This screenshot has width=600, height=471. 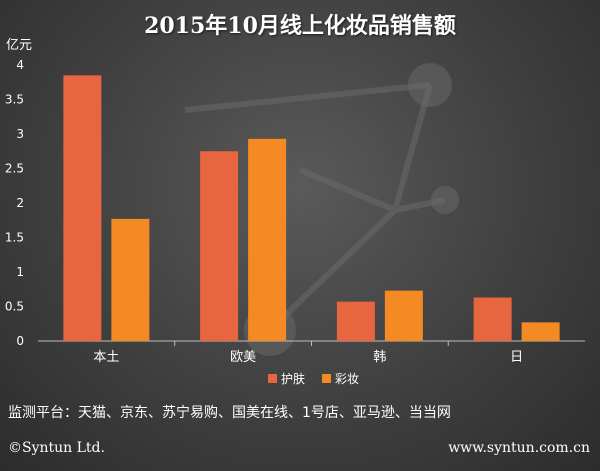 What do you see at coordinates (56, 448) in the screenshot?
I see `copyright-text: ©Syntun Ltd.` at bounding box center [56, 448].